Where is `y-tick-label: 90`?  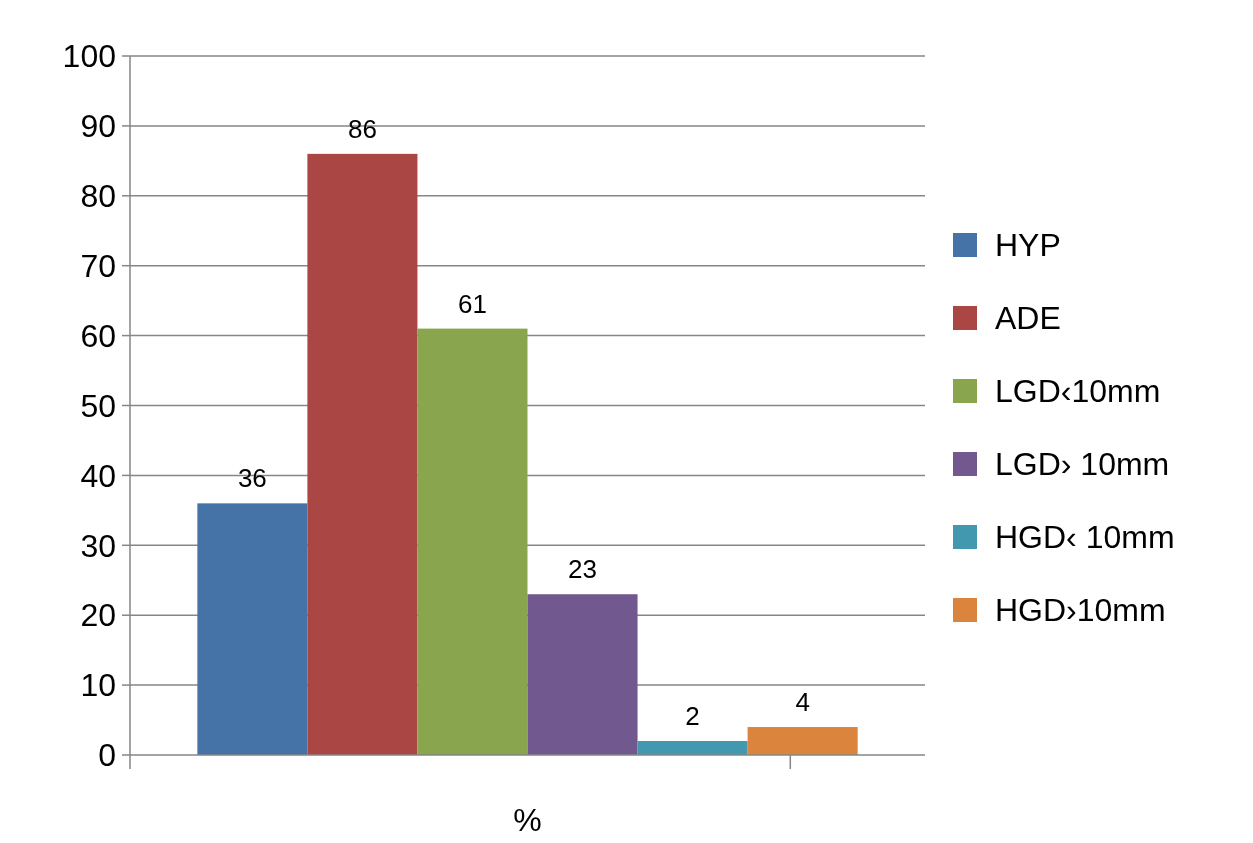
y-tick-label: 90 is located at coordinates (98, 126).